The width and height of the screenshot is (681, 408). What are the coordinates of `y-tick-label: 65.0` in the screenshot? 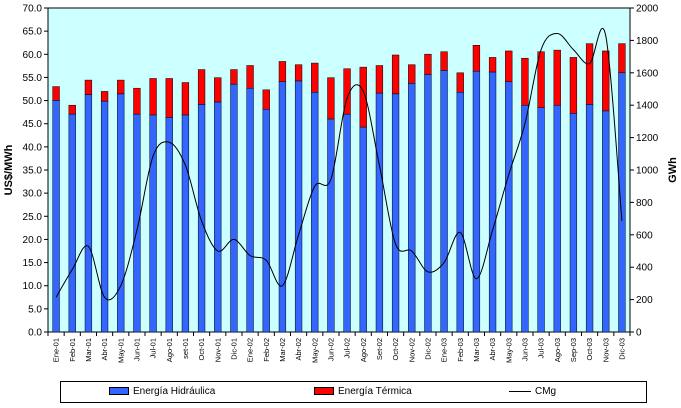 It's located at (33, 32).